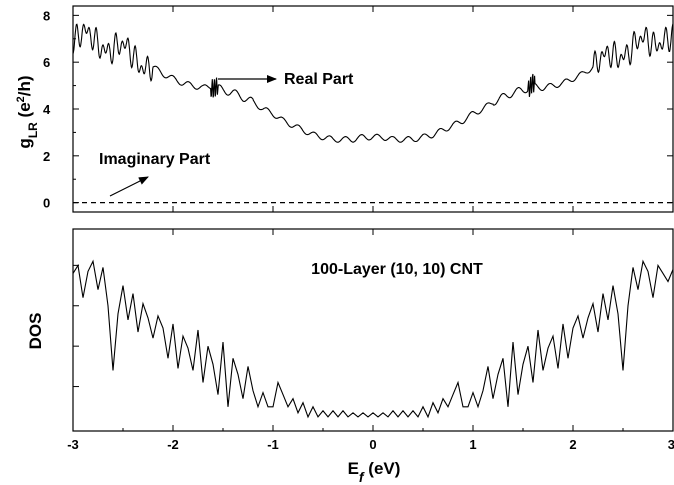 The width and height of the screenshot is (674, 485). What do you see at coordinates (374, 472) in the screenshot?
I see `x-axis-label: Ef (eV)` at bounding box center [374, 472].